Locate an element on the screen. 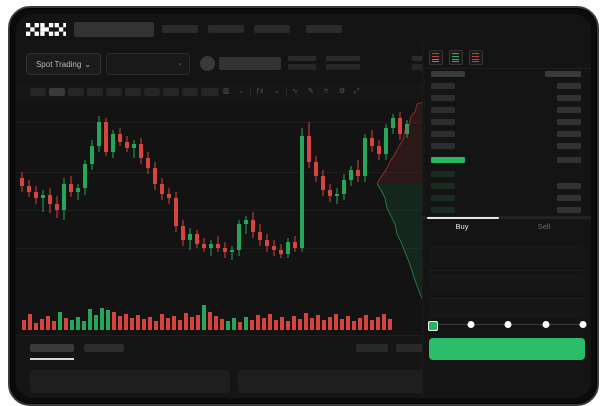 The width and height of the screenshot is (603, 406). tab-sell: Sell is located at coordinates (544, 226).